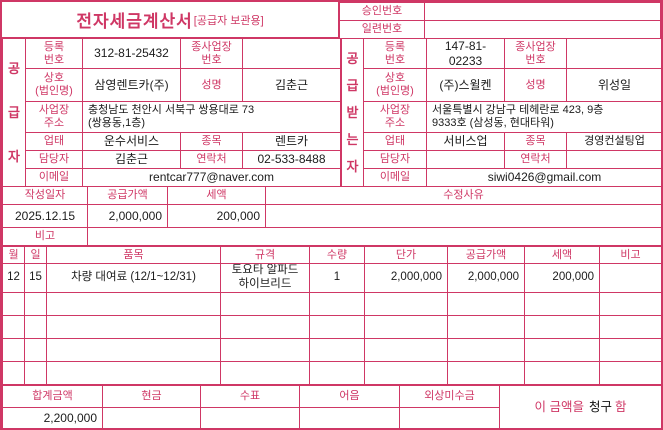  Describe the element at coordinates (131, 53) in the screenshot. I see `supplier-reg-value: 312-81-25432` at that location.